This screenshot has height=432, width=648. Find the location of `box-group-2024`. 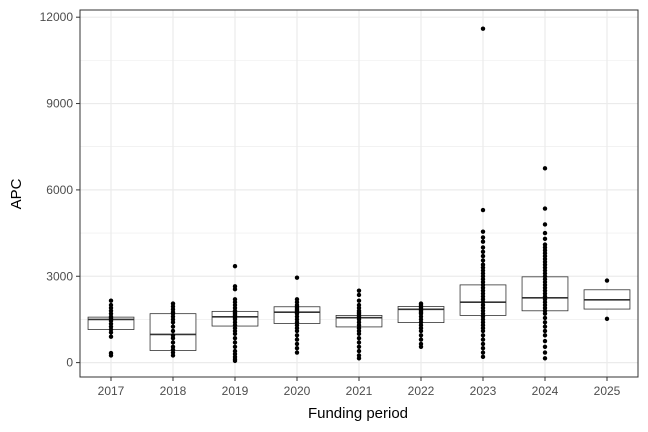

box-group-2024 is located at coordinates (545, 263).